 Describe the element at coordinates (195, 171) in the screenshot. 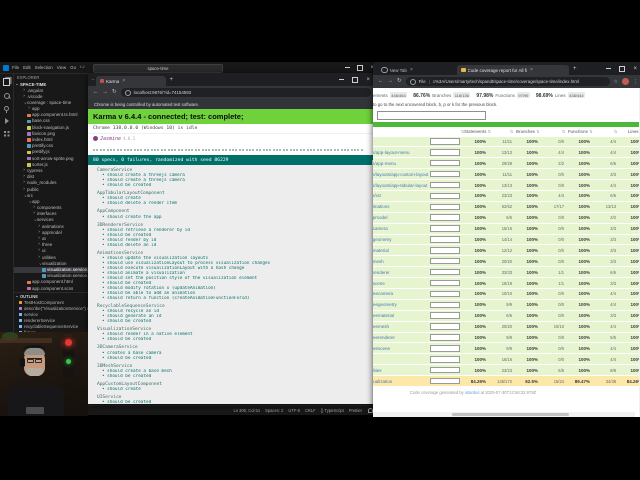

I see `tree-item: cypress` at that location.